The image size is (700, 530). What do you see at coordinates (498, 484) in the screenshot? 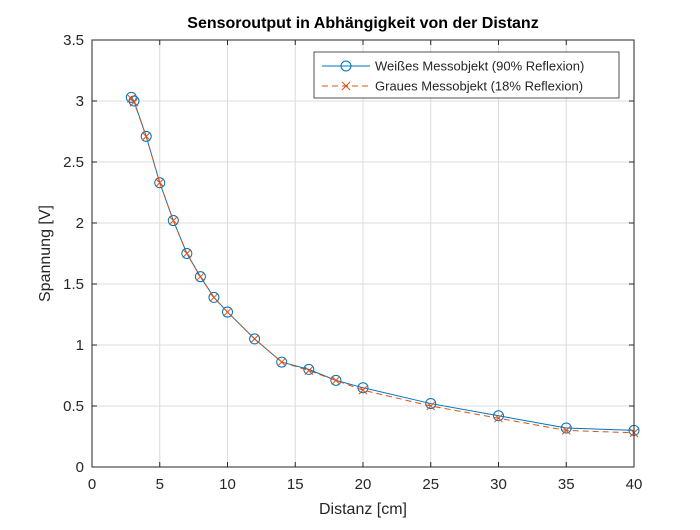
I see `x-tick-label: 30` at bounding box center [498, 484].